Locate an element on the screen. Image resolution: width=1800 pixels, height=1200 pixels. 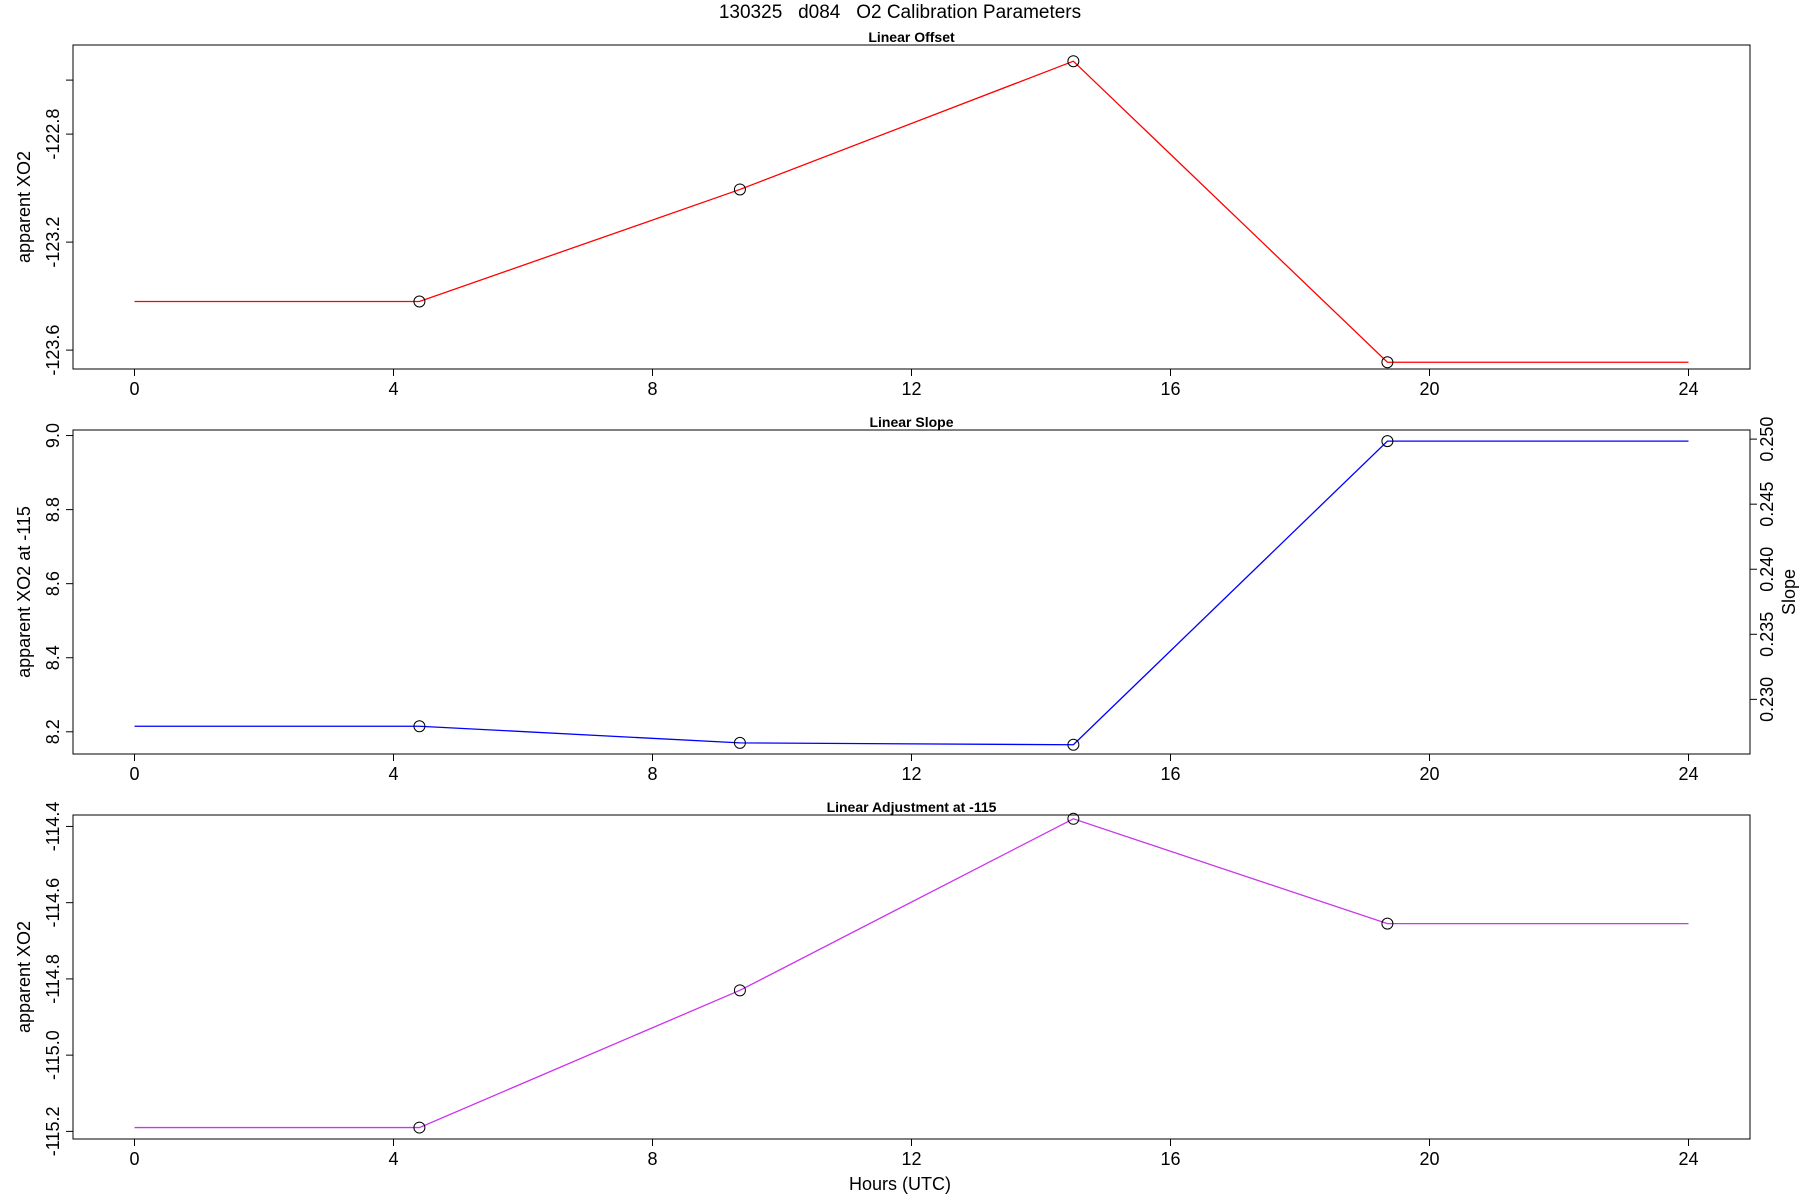
panel-title: Linear Slope is located at coordinates (911, 422).